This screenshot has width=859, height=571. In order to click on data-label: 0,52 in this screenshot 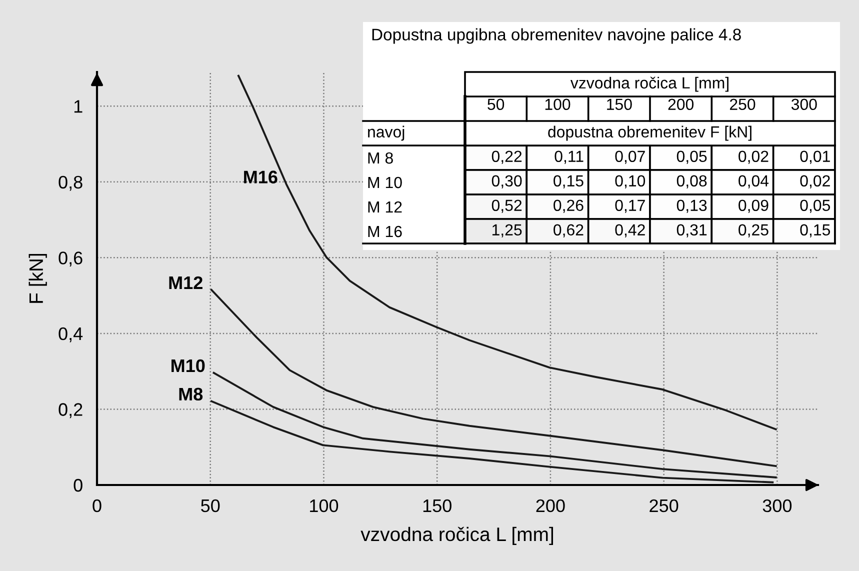, I will do `click(507, 206)`.